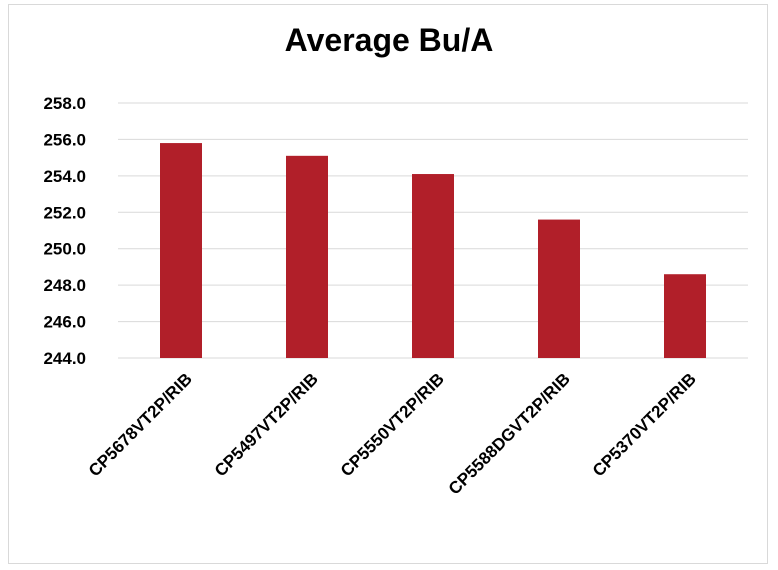  What do you see at coordinates (64, 358) in the screenshot?
I see `y-tick-label: 244.0` at bounding box center [64, 358].